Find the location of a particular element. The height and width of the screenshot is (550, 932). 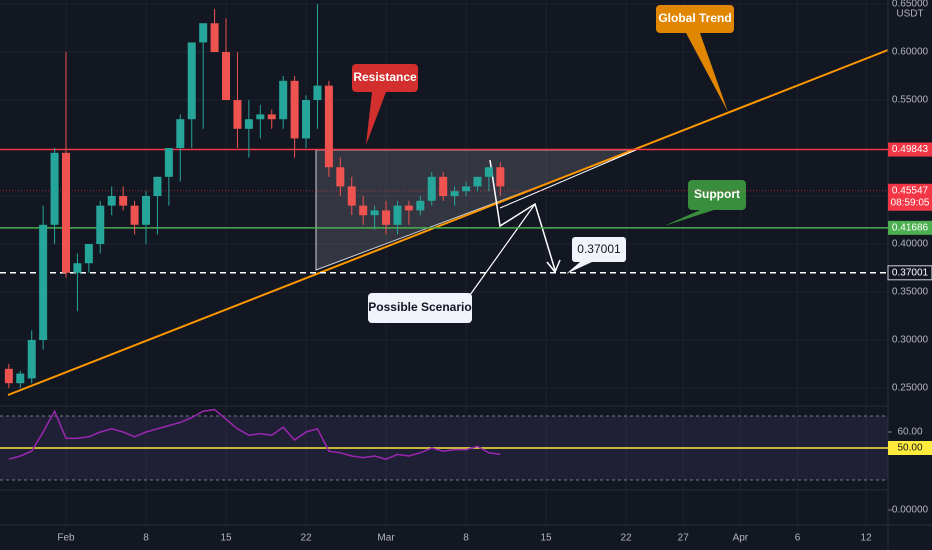

rsi-level-tag is located at coordinates (910, 448).